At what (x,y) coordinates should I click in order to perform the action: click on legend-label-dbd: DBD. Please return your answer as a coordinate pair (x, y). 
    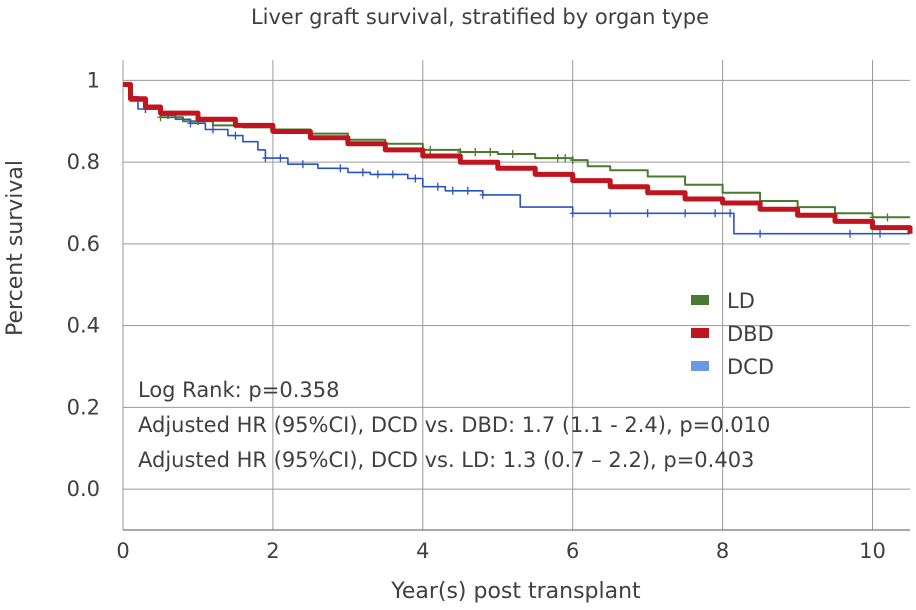
    Looking at the image, I should click on (750, 334).